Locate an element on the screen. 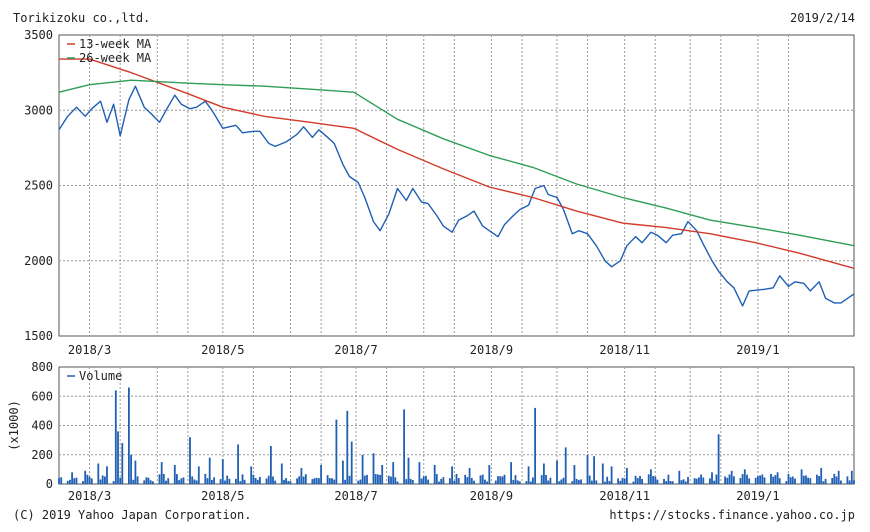 The width and height of the screenshot is (870, 532). volume-y-tick-label: 800 is located at coordinates (42, 367).